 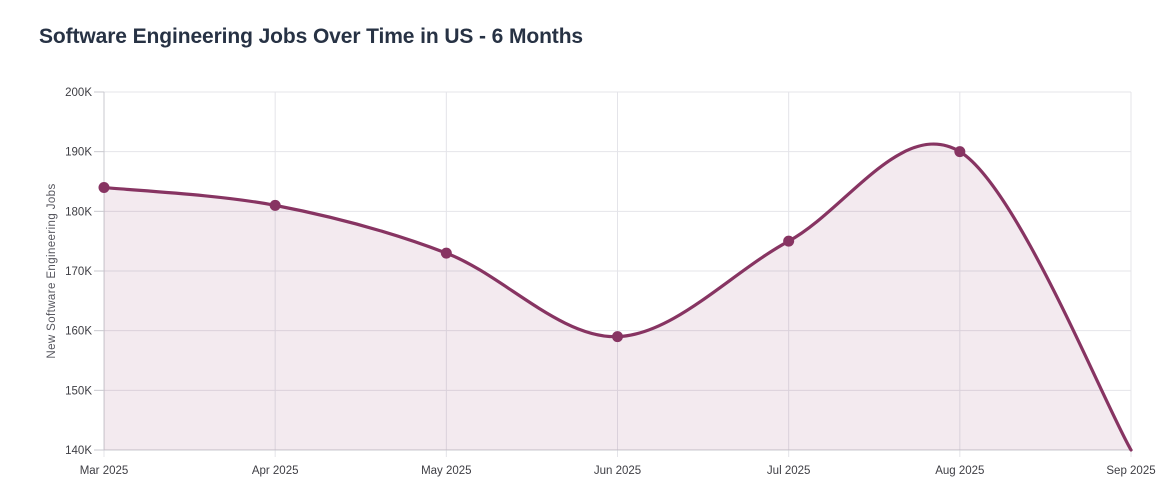 What do you see at coordinates (959, 471) in the screenshot?
I see `x-tick-label: Aug 2025` at bounding box center [959, 471].